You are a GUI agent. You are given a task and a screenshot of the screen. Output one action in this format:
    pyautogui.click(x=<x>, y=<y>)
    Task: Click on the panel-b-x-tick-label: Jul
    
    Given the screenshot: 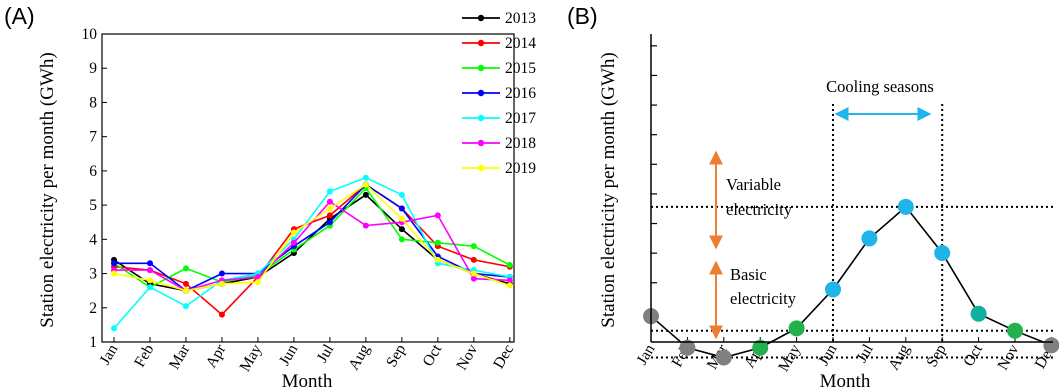 What is the action you would take?
    pyautogui.click(x=865, y=354)
    